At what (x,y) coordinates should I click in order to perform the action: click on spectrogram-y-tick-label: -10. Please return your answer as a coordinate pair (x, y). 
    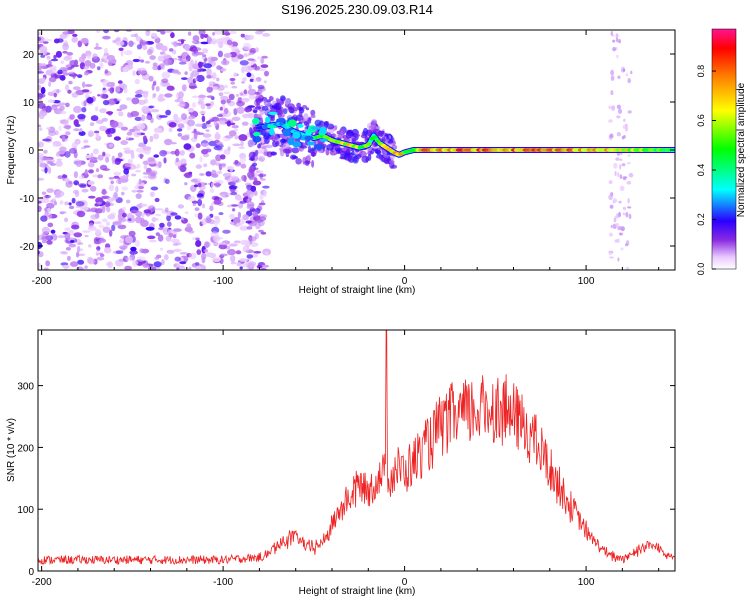
    Looking at the image, I should click on (27, 199).